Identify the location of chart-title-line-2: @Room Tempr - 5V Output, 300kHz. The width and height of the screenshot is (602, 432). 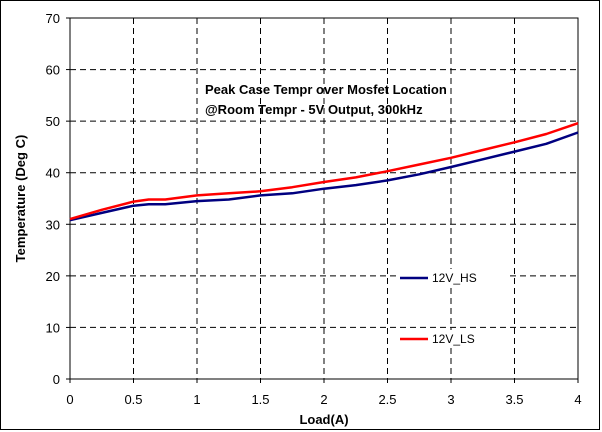
(314, 109).